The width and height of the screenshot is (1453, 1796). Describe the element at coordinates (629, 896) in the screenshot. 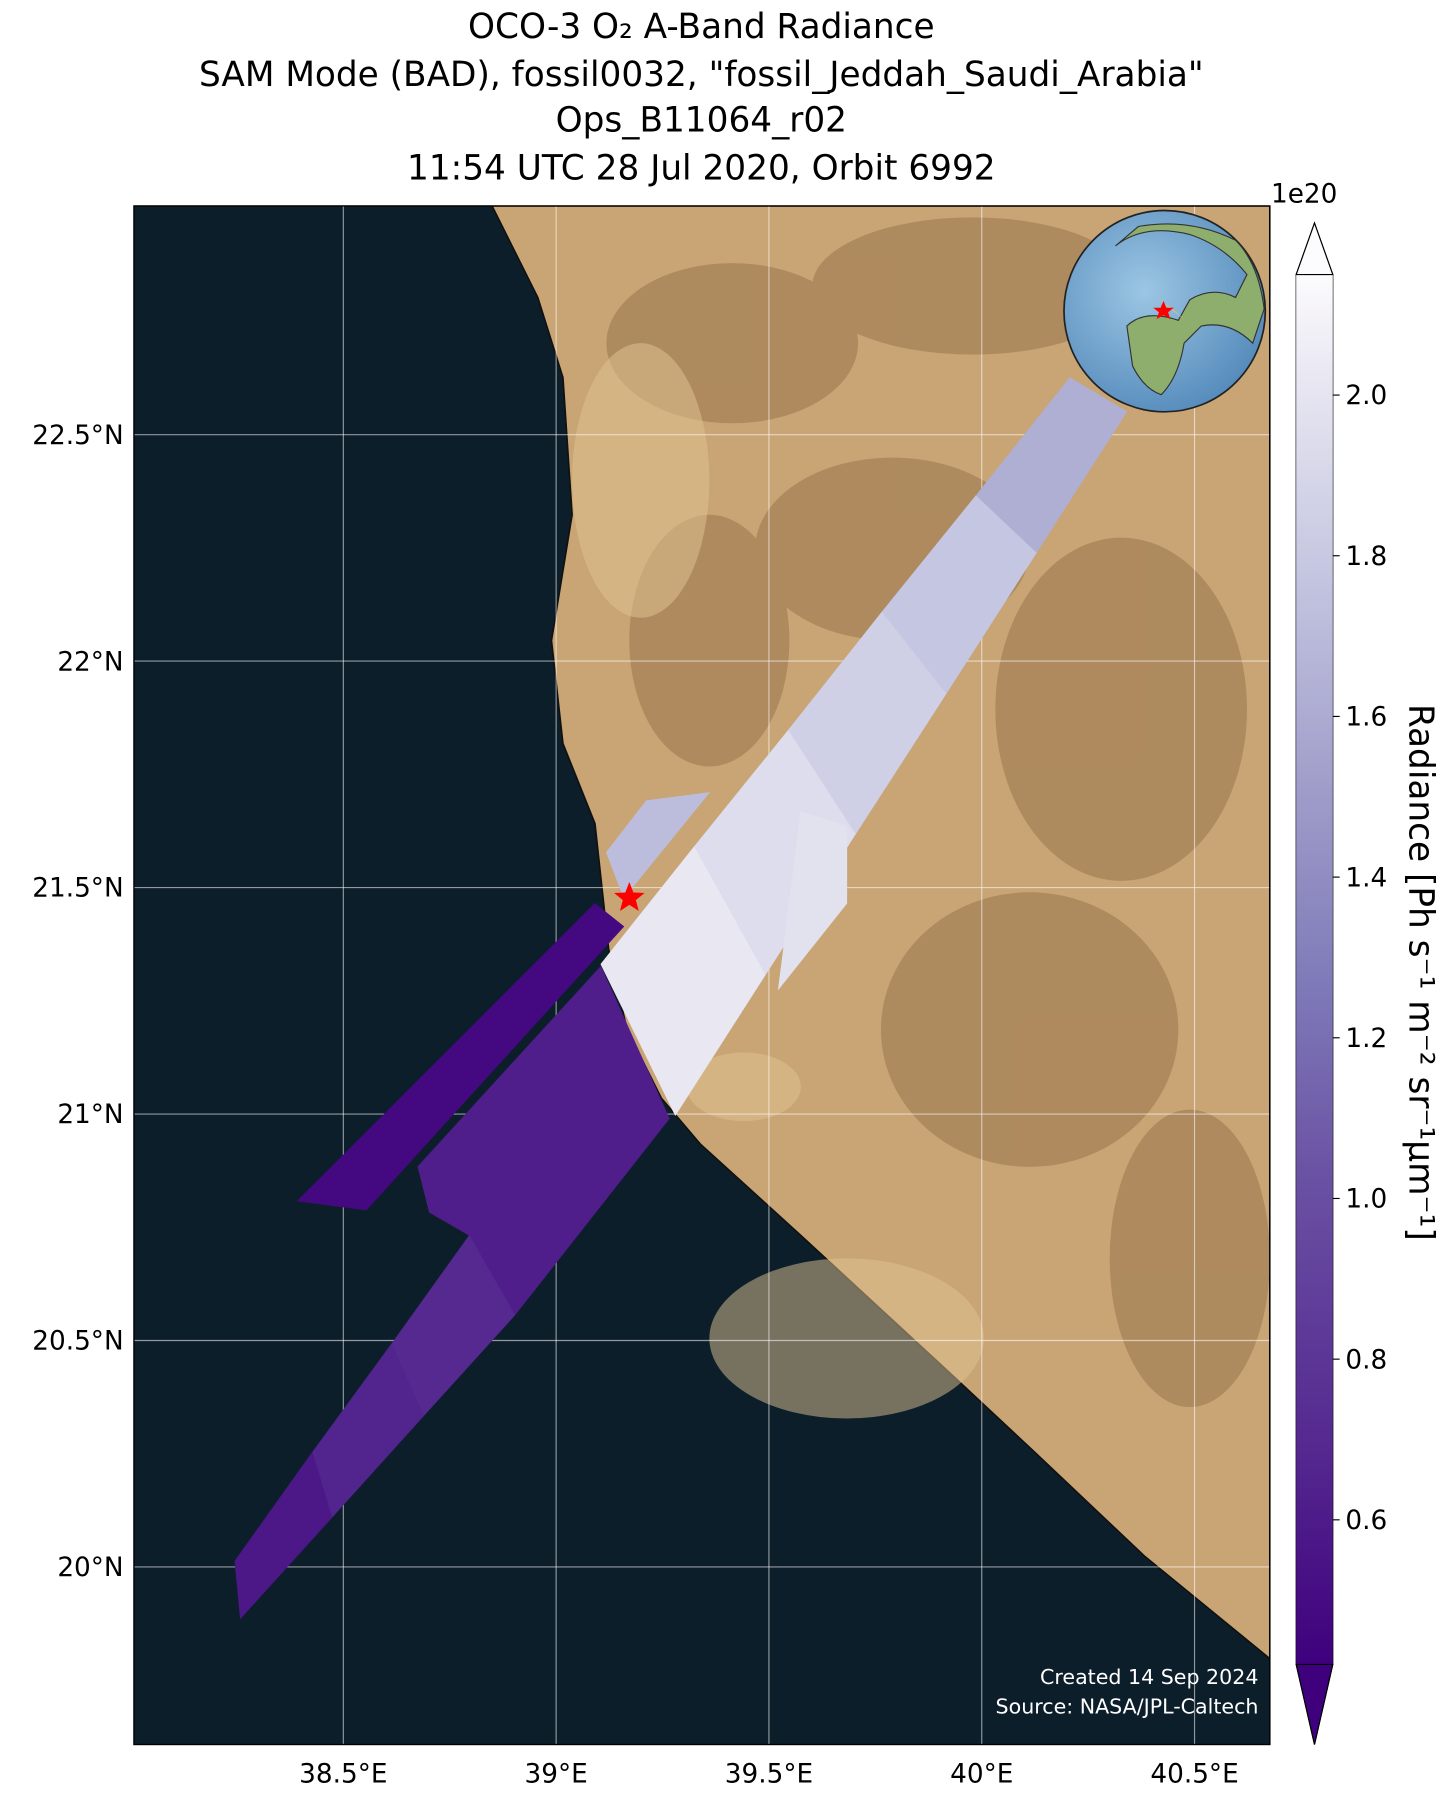

I see `target-marker` at that location.